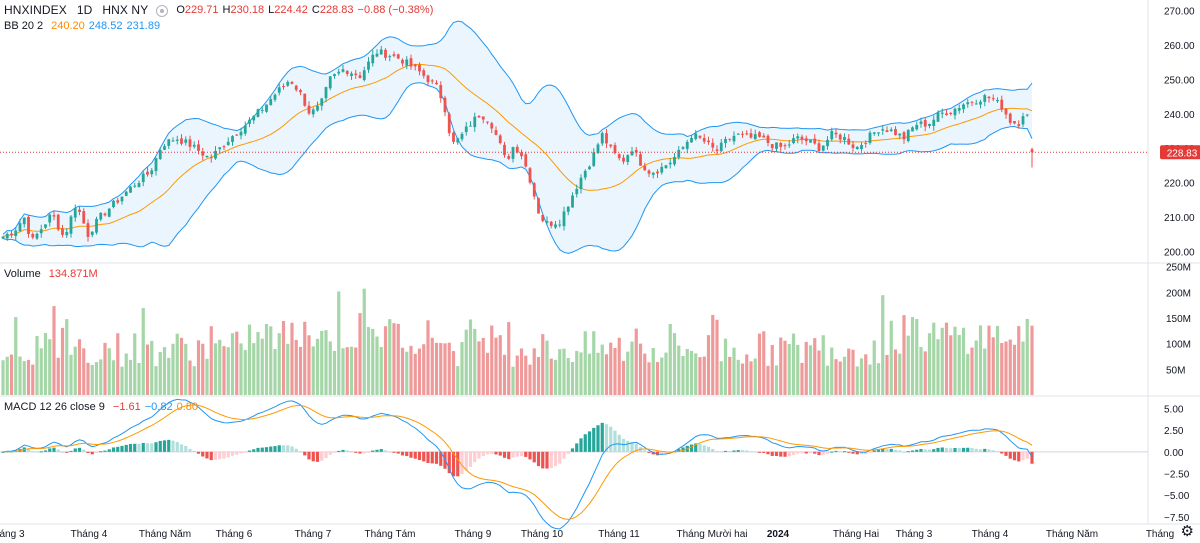 The height and width of the screenshot is (543, 1200). Describe the element at coordinates (68, 26) in the screenshot. I see `bb-middle: 240.20` at that location.